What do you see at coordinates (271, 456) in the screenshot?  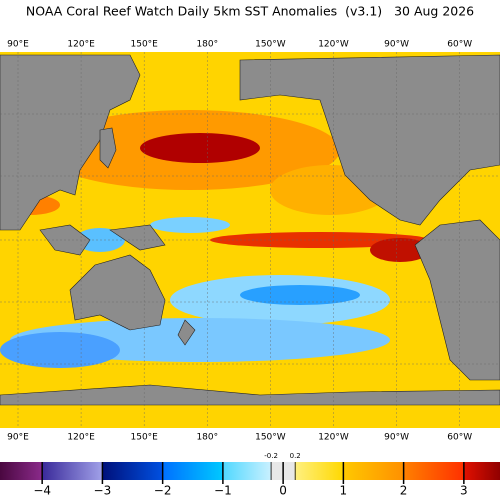 I see `colorbar-minor-label: -0.2` at bounding box center [271, 456].